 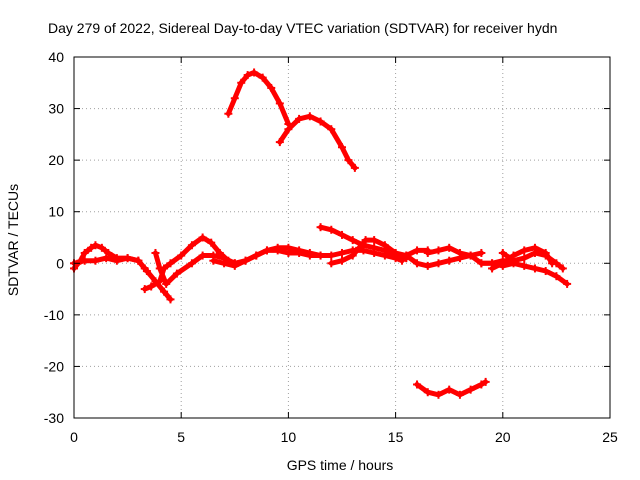 I want to click on x-axis-label: GPS time / hours, so click(x=340, y=465).